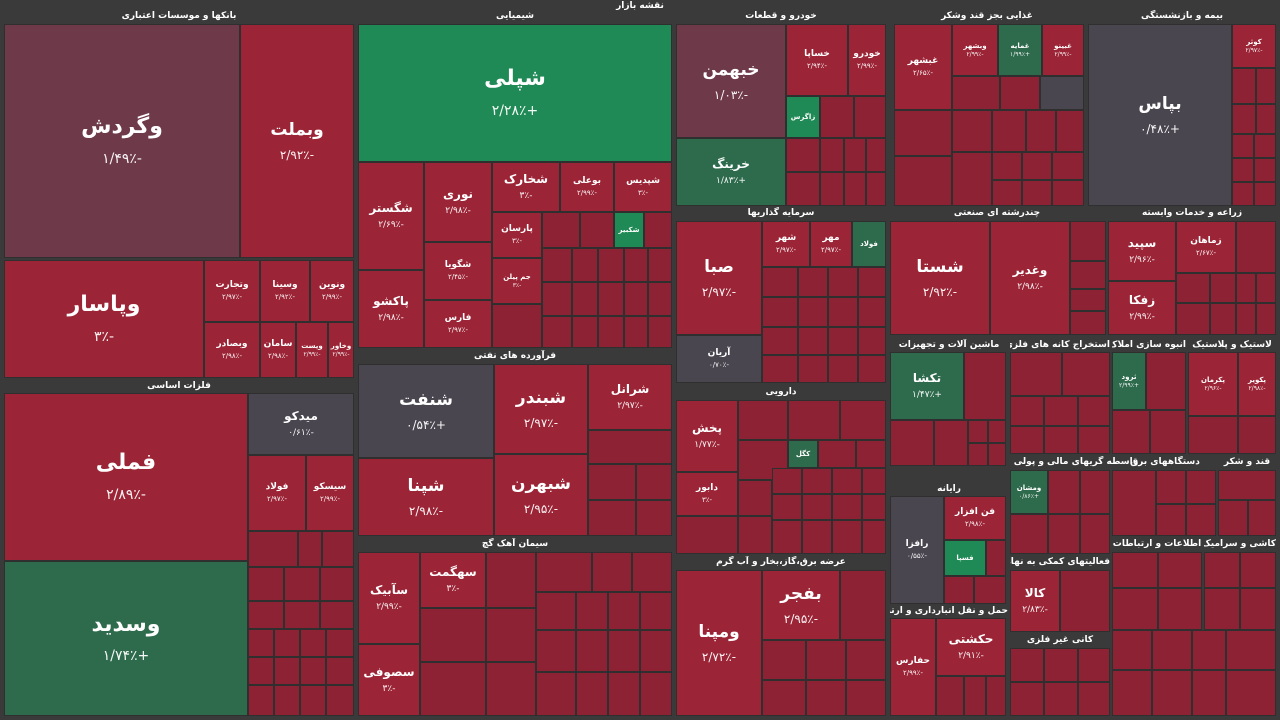 This screenshot has height=720, width=1280. I want to click on tile-fars: فارس -۲/۹۷٪, so click(458, 324).